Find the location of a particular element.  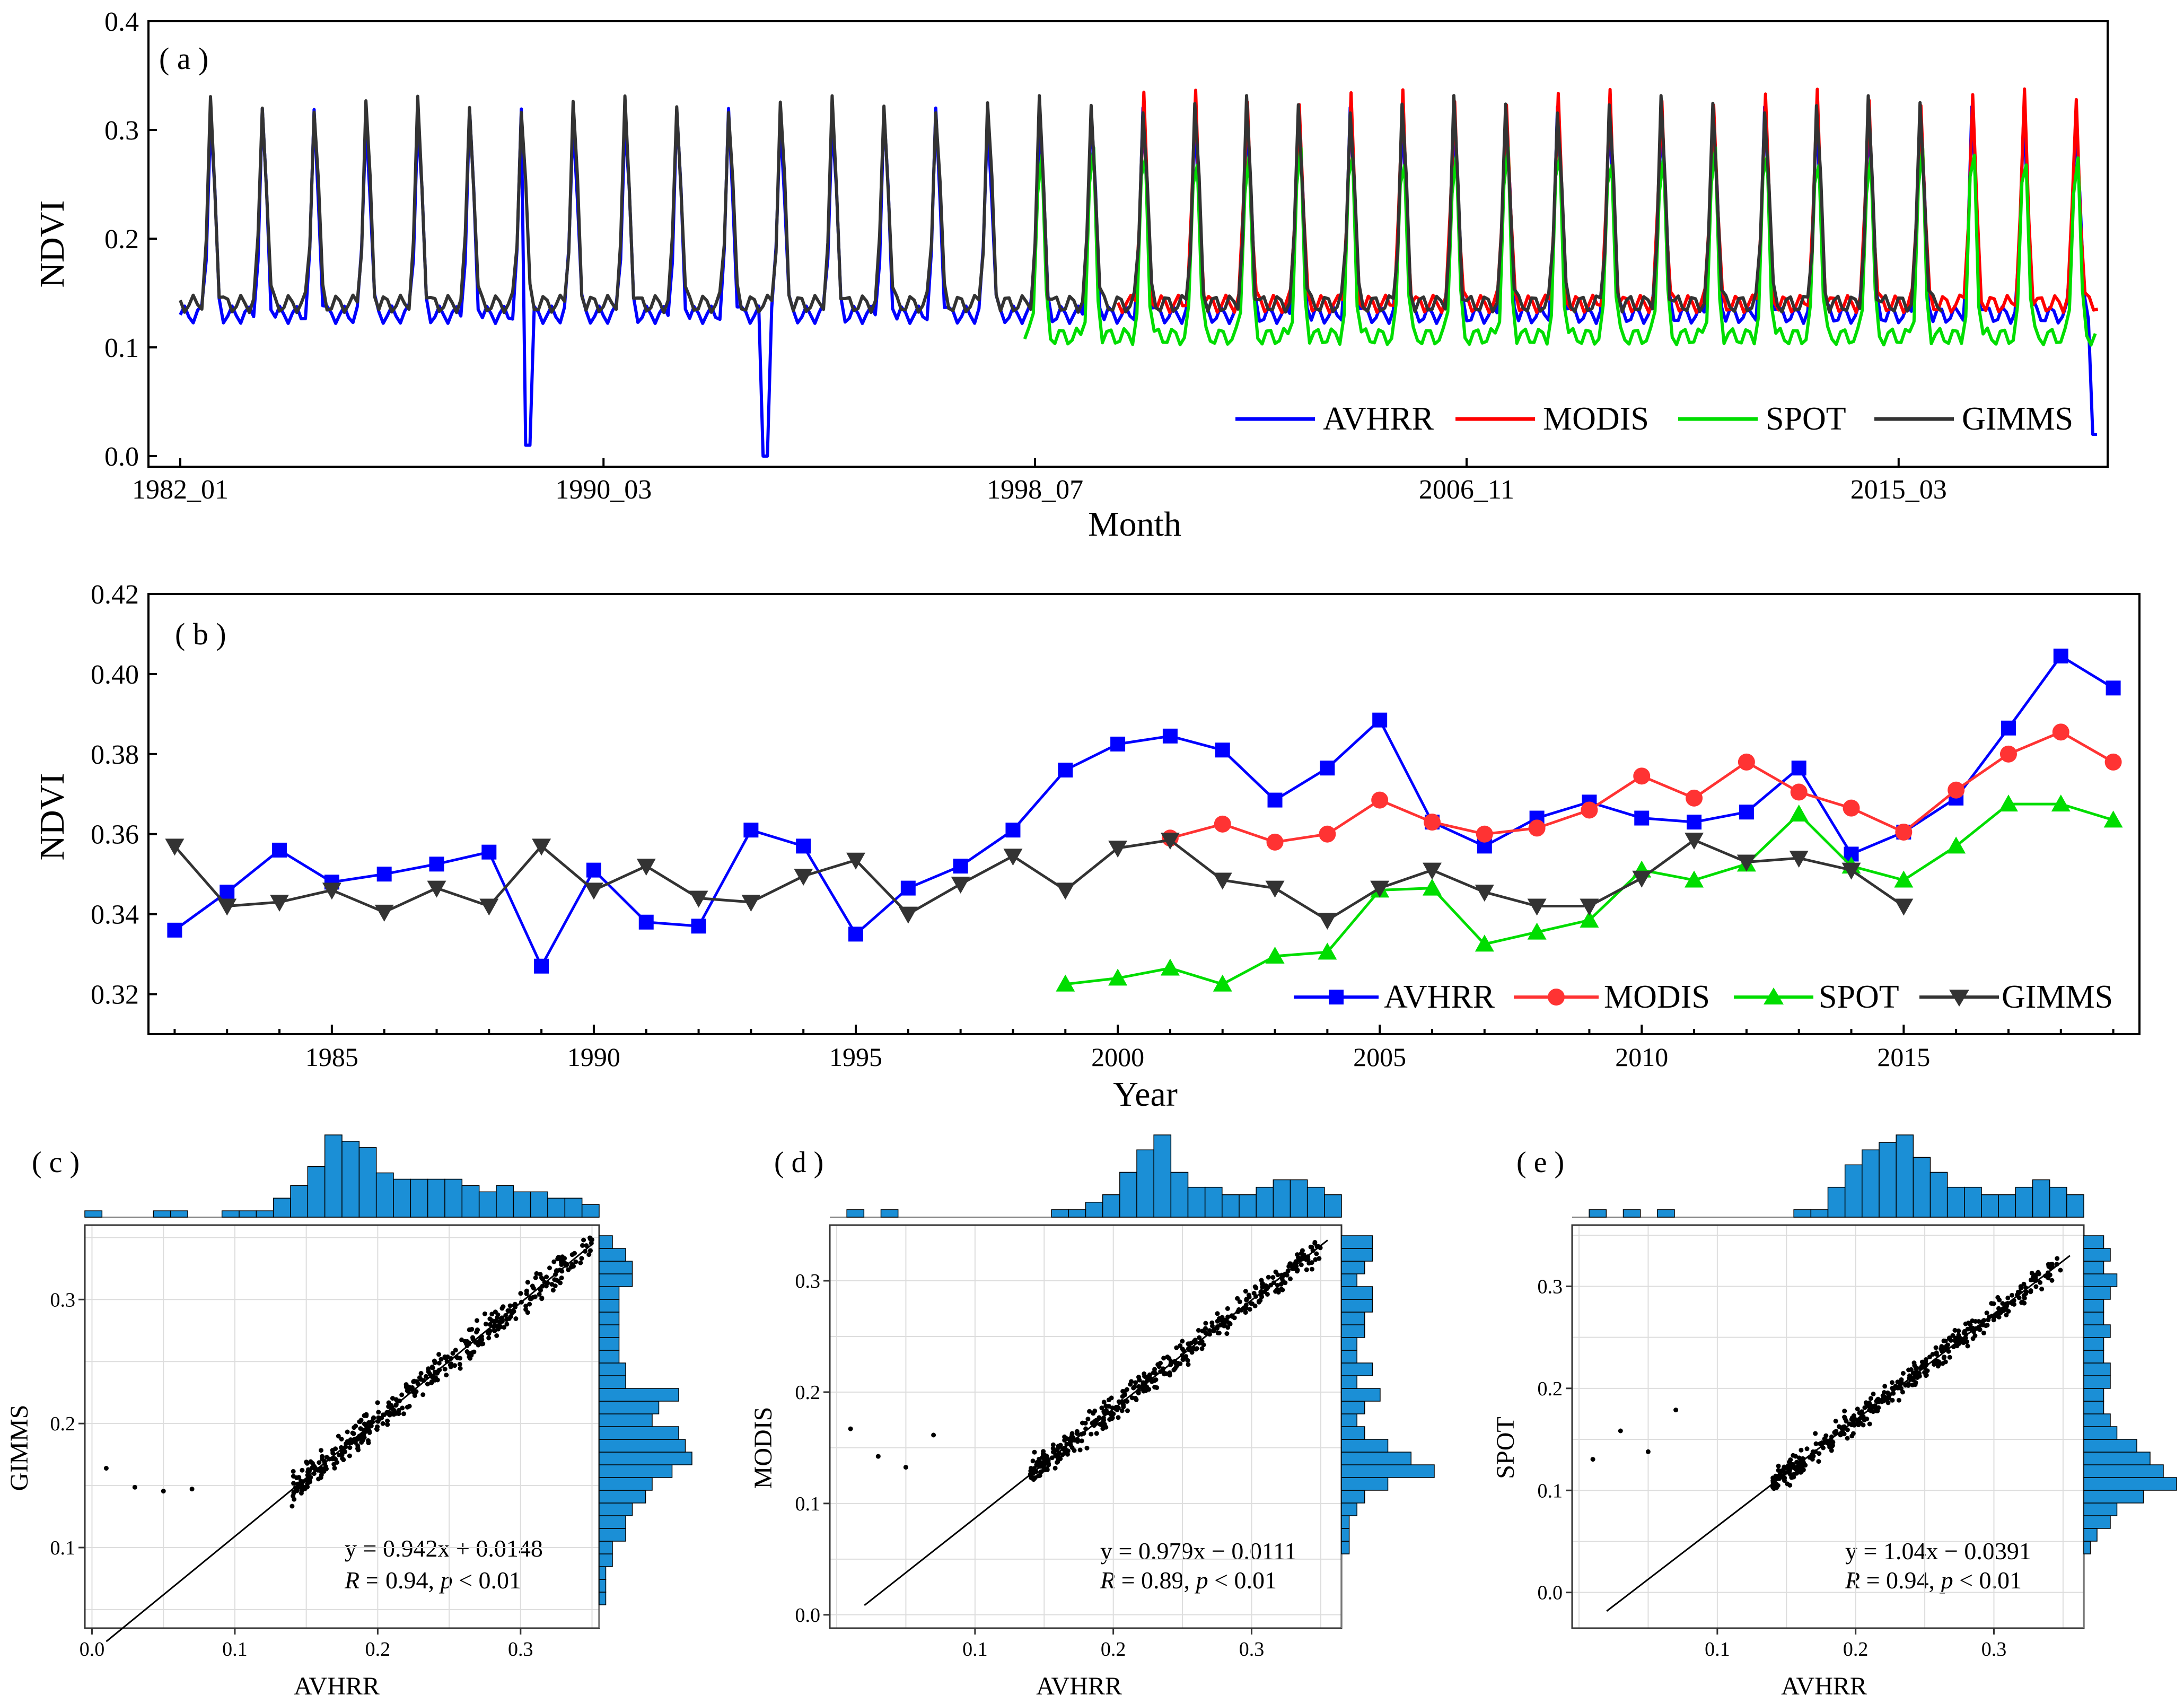

panel-e-ytick-label: 0.3 is located at coordinates (1550, 1286).